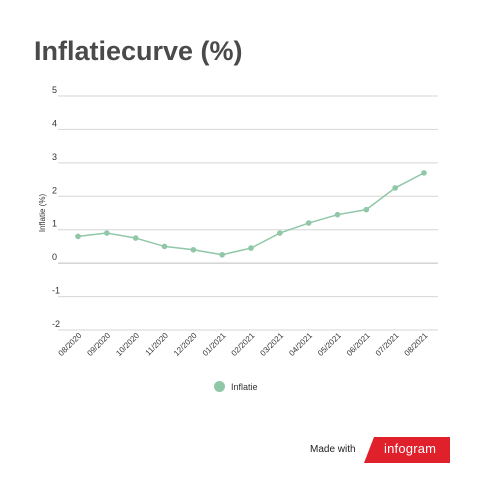 The image size is (480, 480). I want to click on y-axis-ticks: 5 4 3 2 1 0 -1 -2, so click(56, 207).